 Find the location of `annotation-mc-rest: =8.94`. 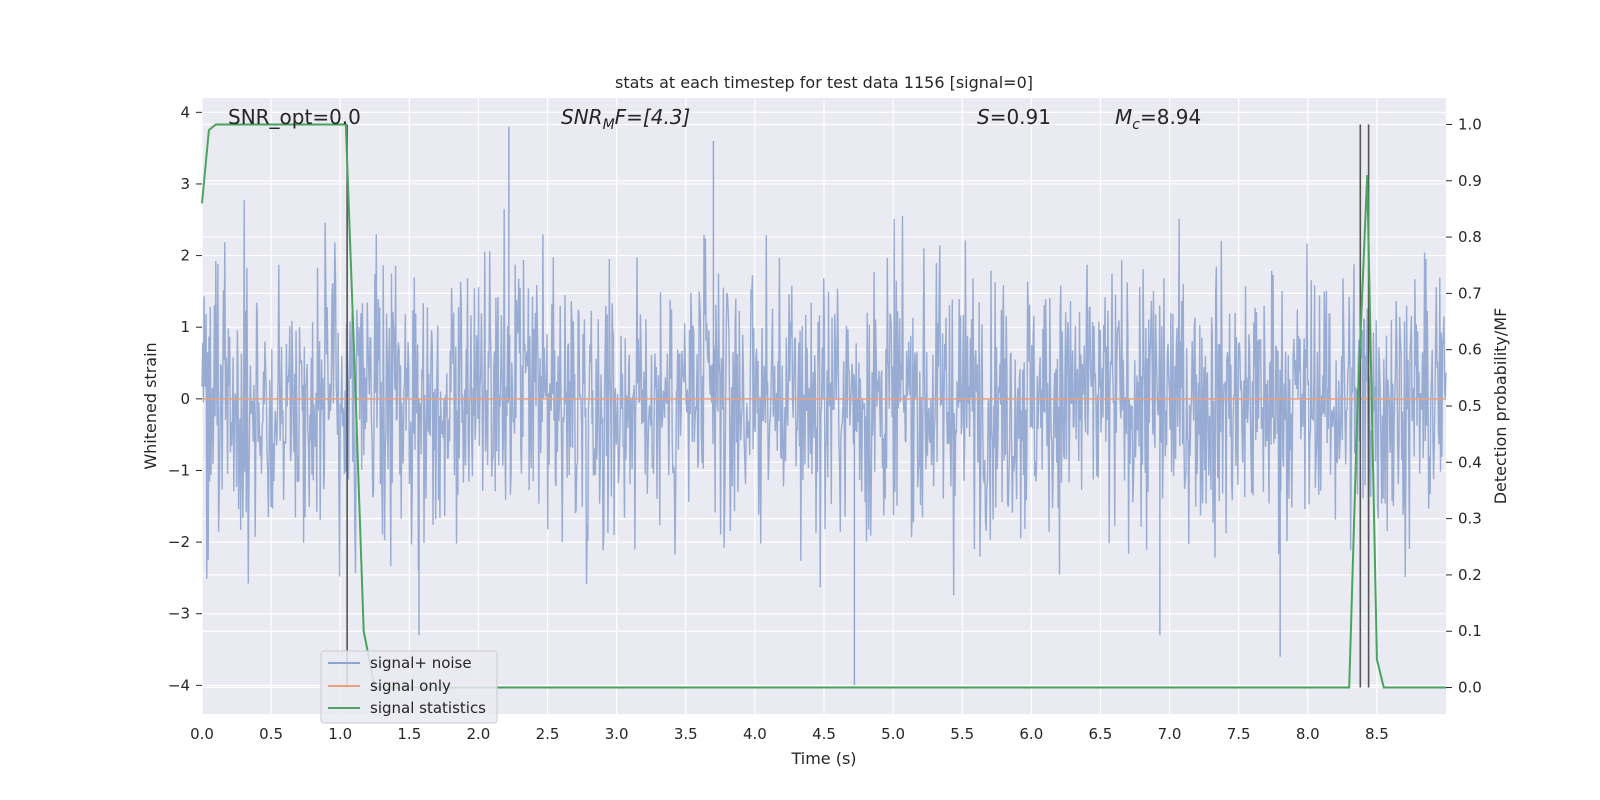

annotation-mc-rest: =8.94 is located at coordinates (1170, 117).